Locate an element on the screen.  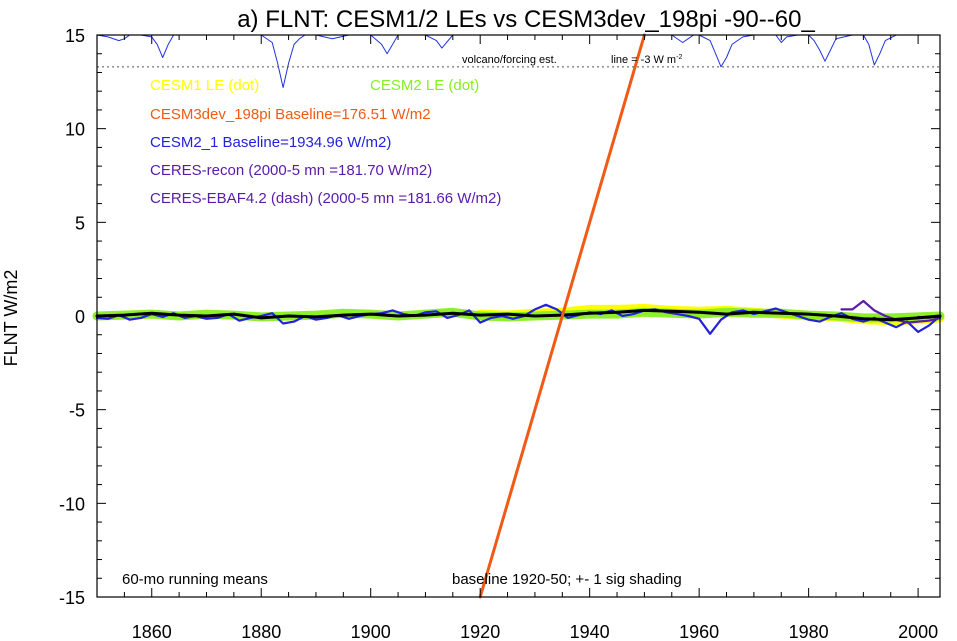
y-tick-label: 10 is located at coordinates (75, 130).